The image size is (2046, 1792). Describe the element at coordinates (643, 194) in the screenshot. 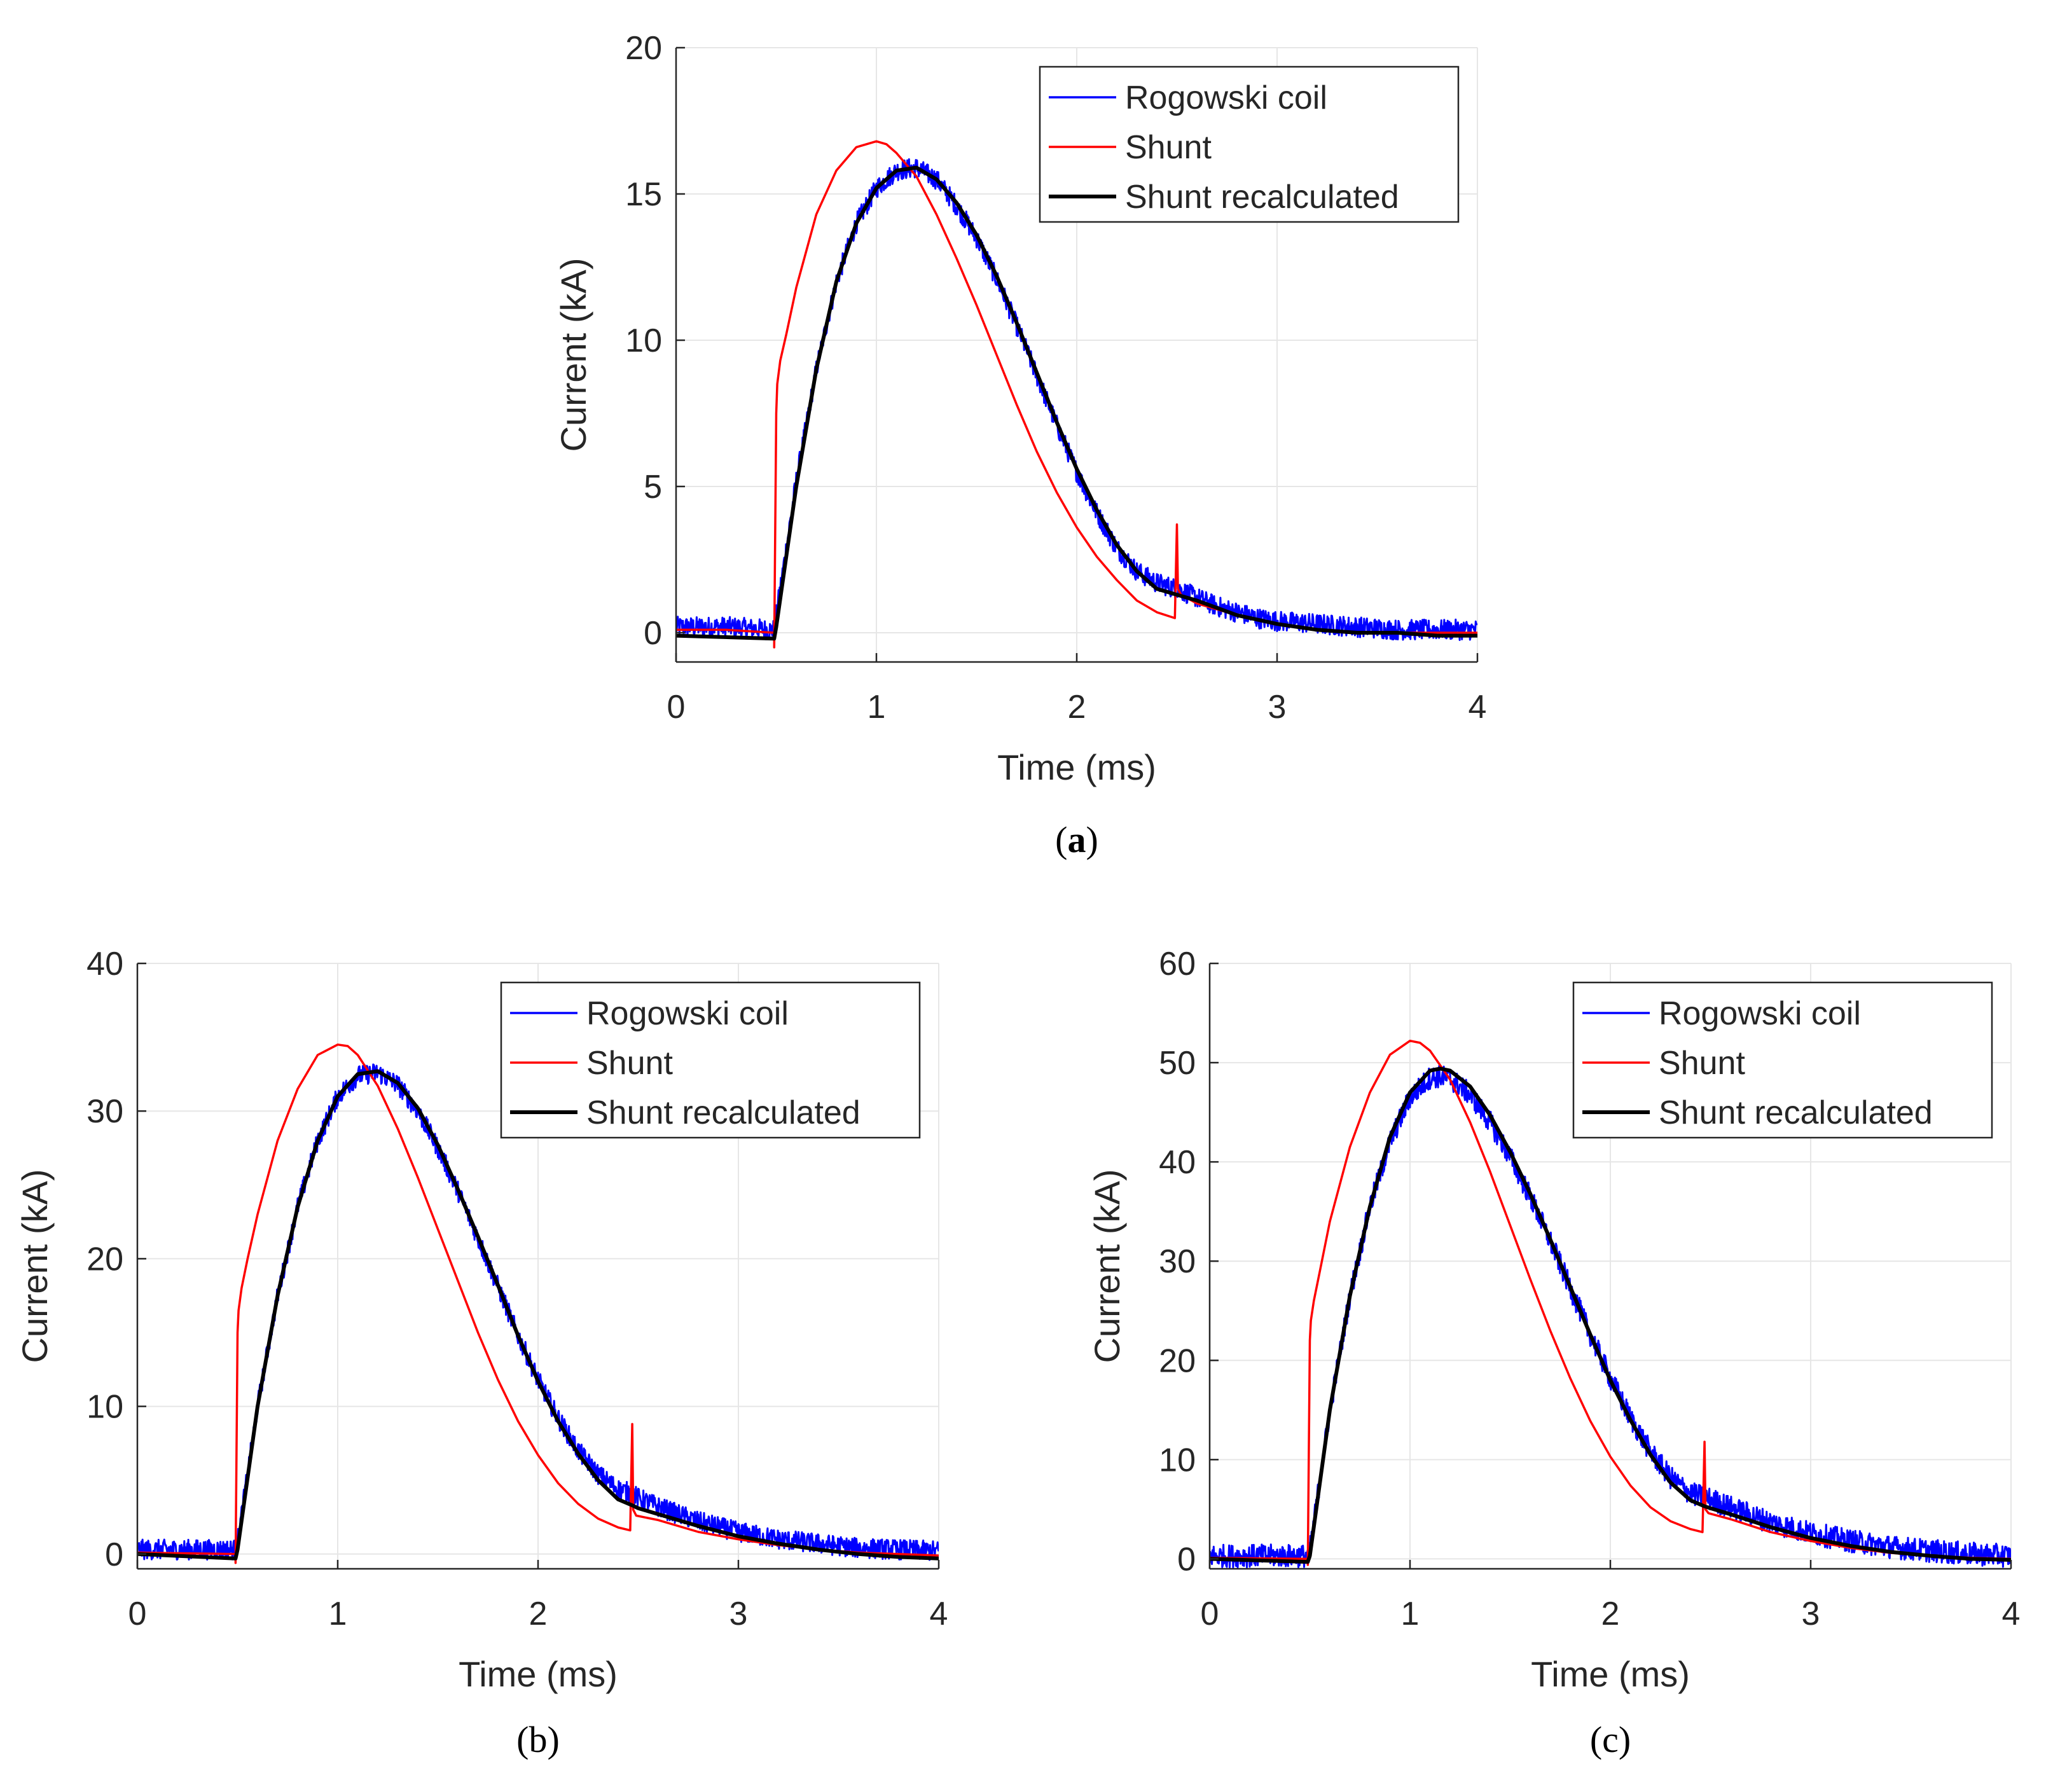

I see `y-tick-label: 15` at that location.